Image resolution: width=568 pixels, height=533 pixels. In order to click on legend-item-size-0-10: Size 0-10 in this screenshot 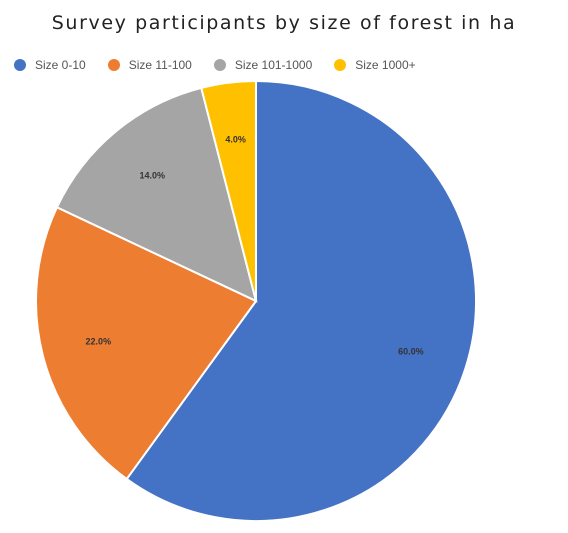, I will do `click(50, 65)`.